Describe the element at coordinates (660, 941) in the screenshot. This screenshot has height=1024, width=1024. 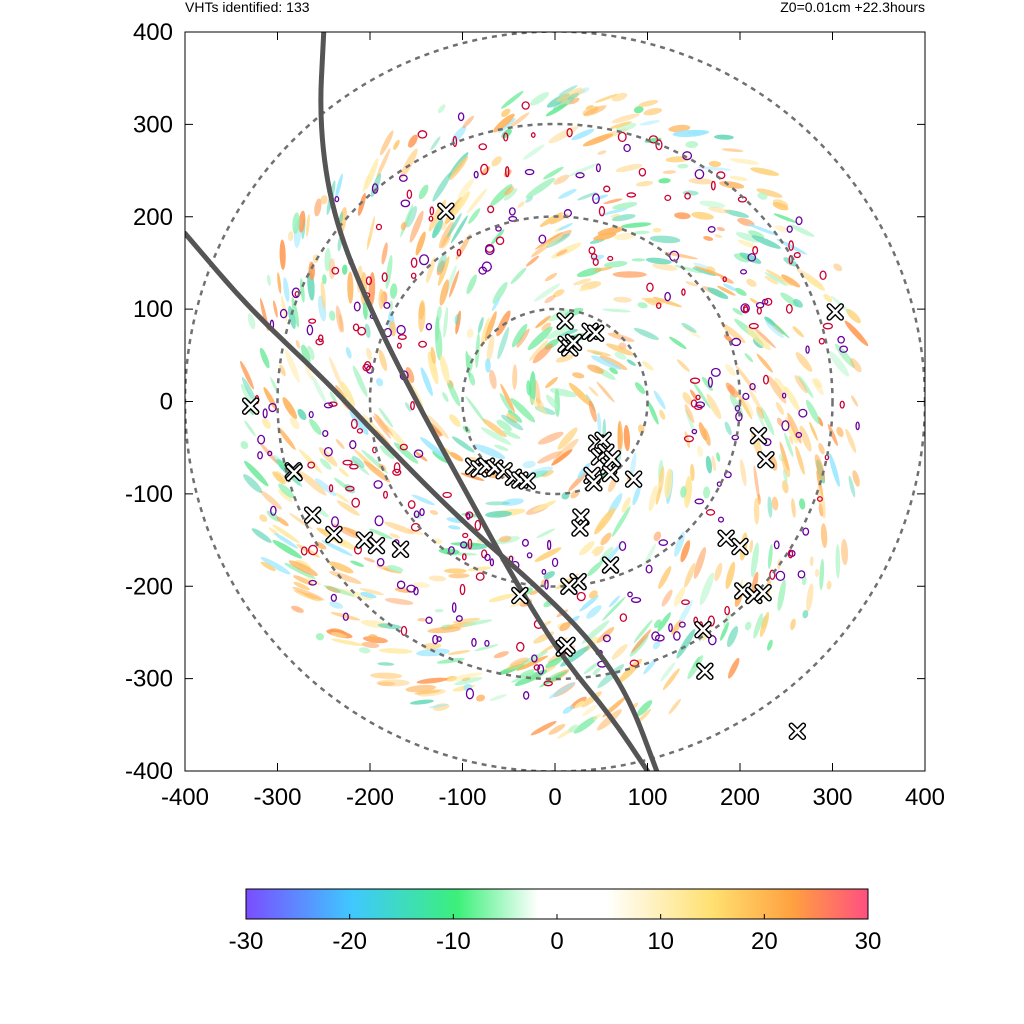
I see `colorbar-tick-label: 10` at that location.